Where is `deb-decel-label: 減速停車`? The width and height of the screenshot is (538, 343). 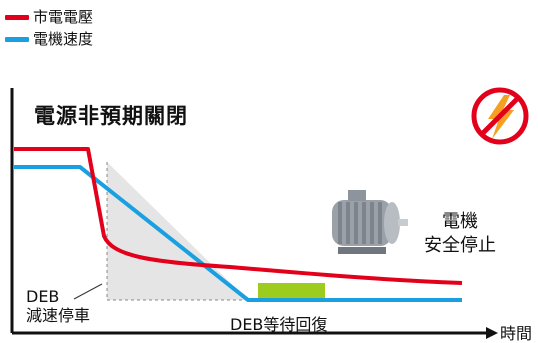 deb-decel-label: 減速停車 is located at coordinates (58, 315).